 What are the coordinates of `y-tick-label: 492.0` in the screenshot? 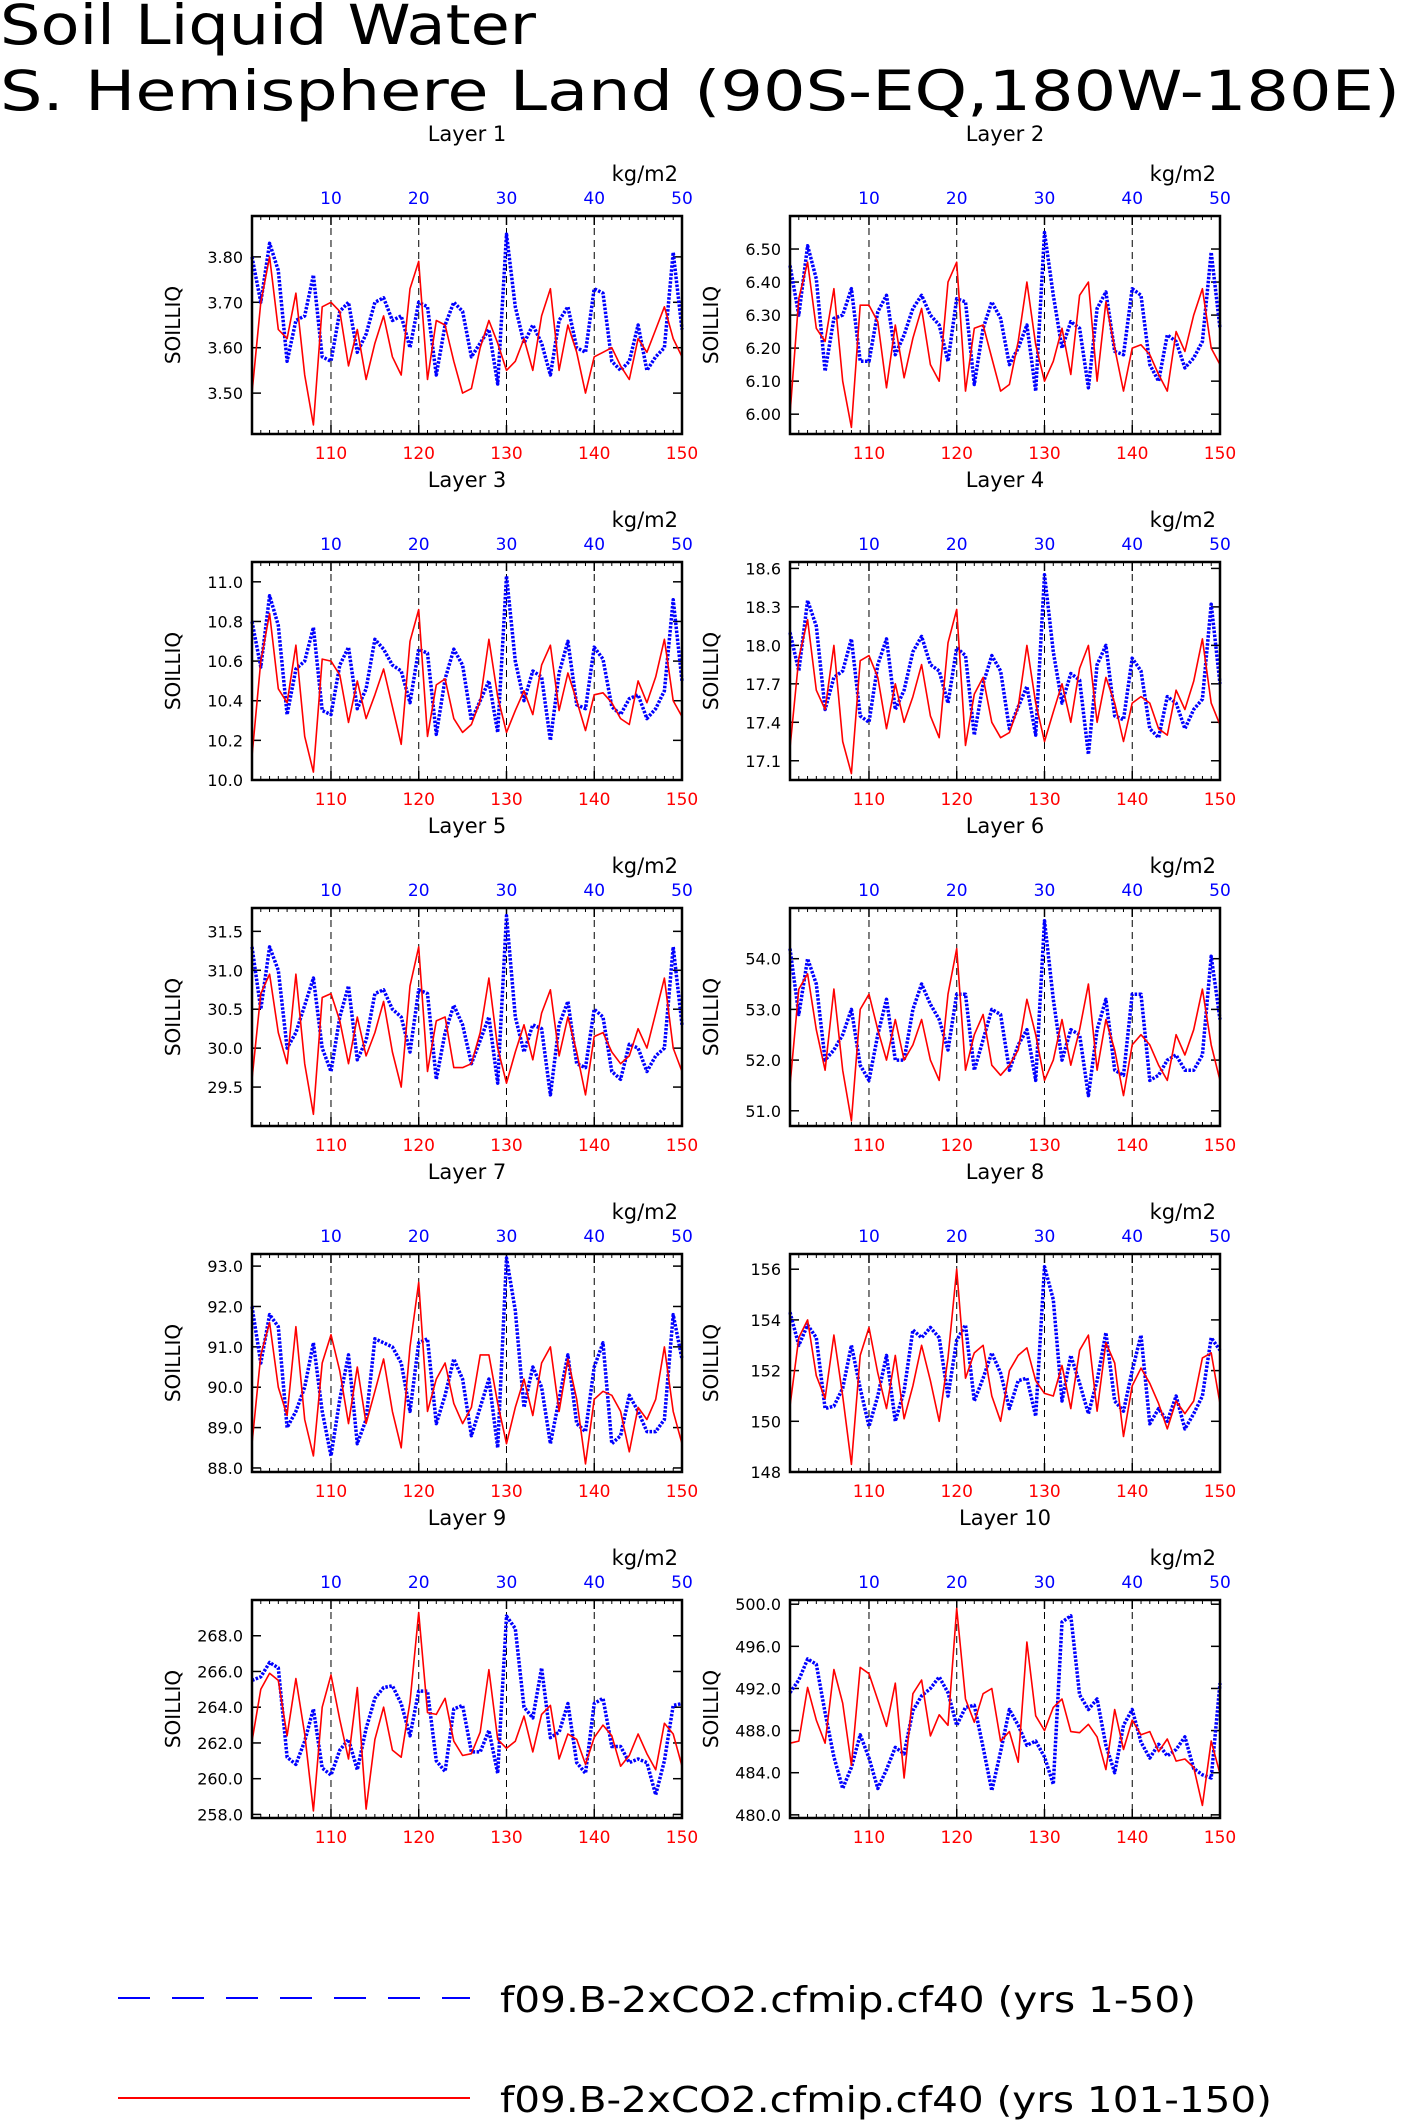 It's located at (758, 1688).